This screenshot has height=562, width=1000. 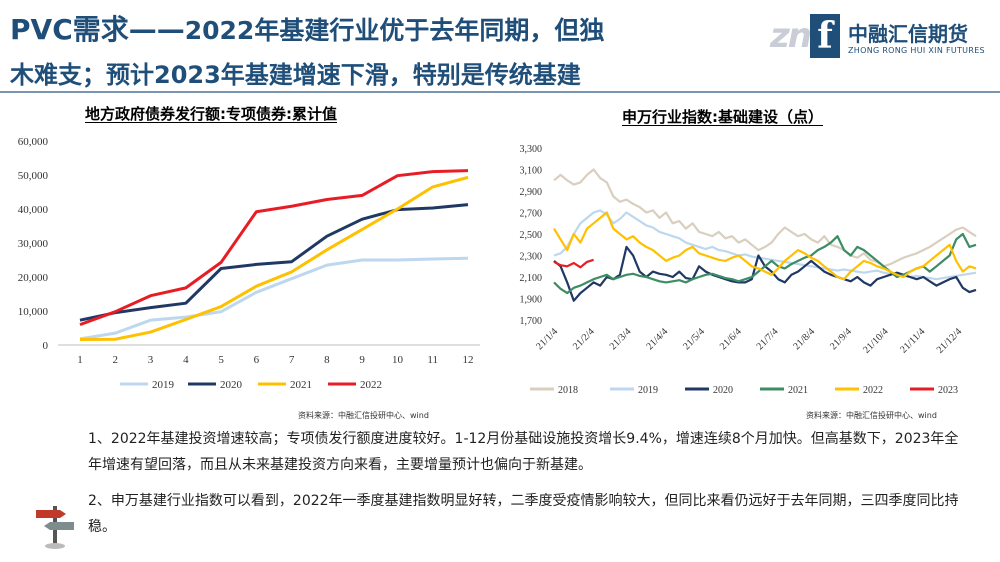 What do you see at coordinates (825, 36) in the screenshot?
I see `logo-f-mark: f` at bounding box center [825, 36].